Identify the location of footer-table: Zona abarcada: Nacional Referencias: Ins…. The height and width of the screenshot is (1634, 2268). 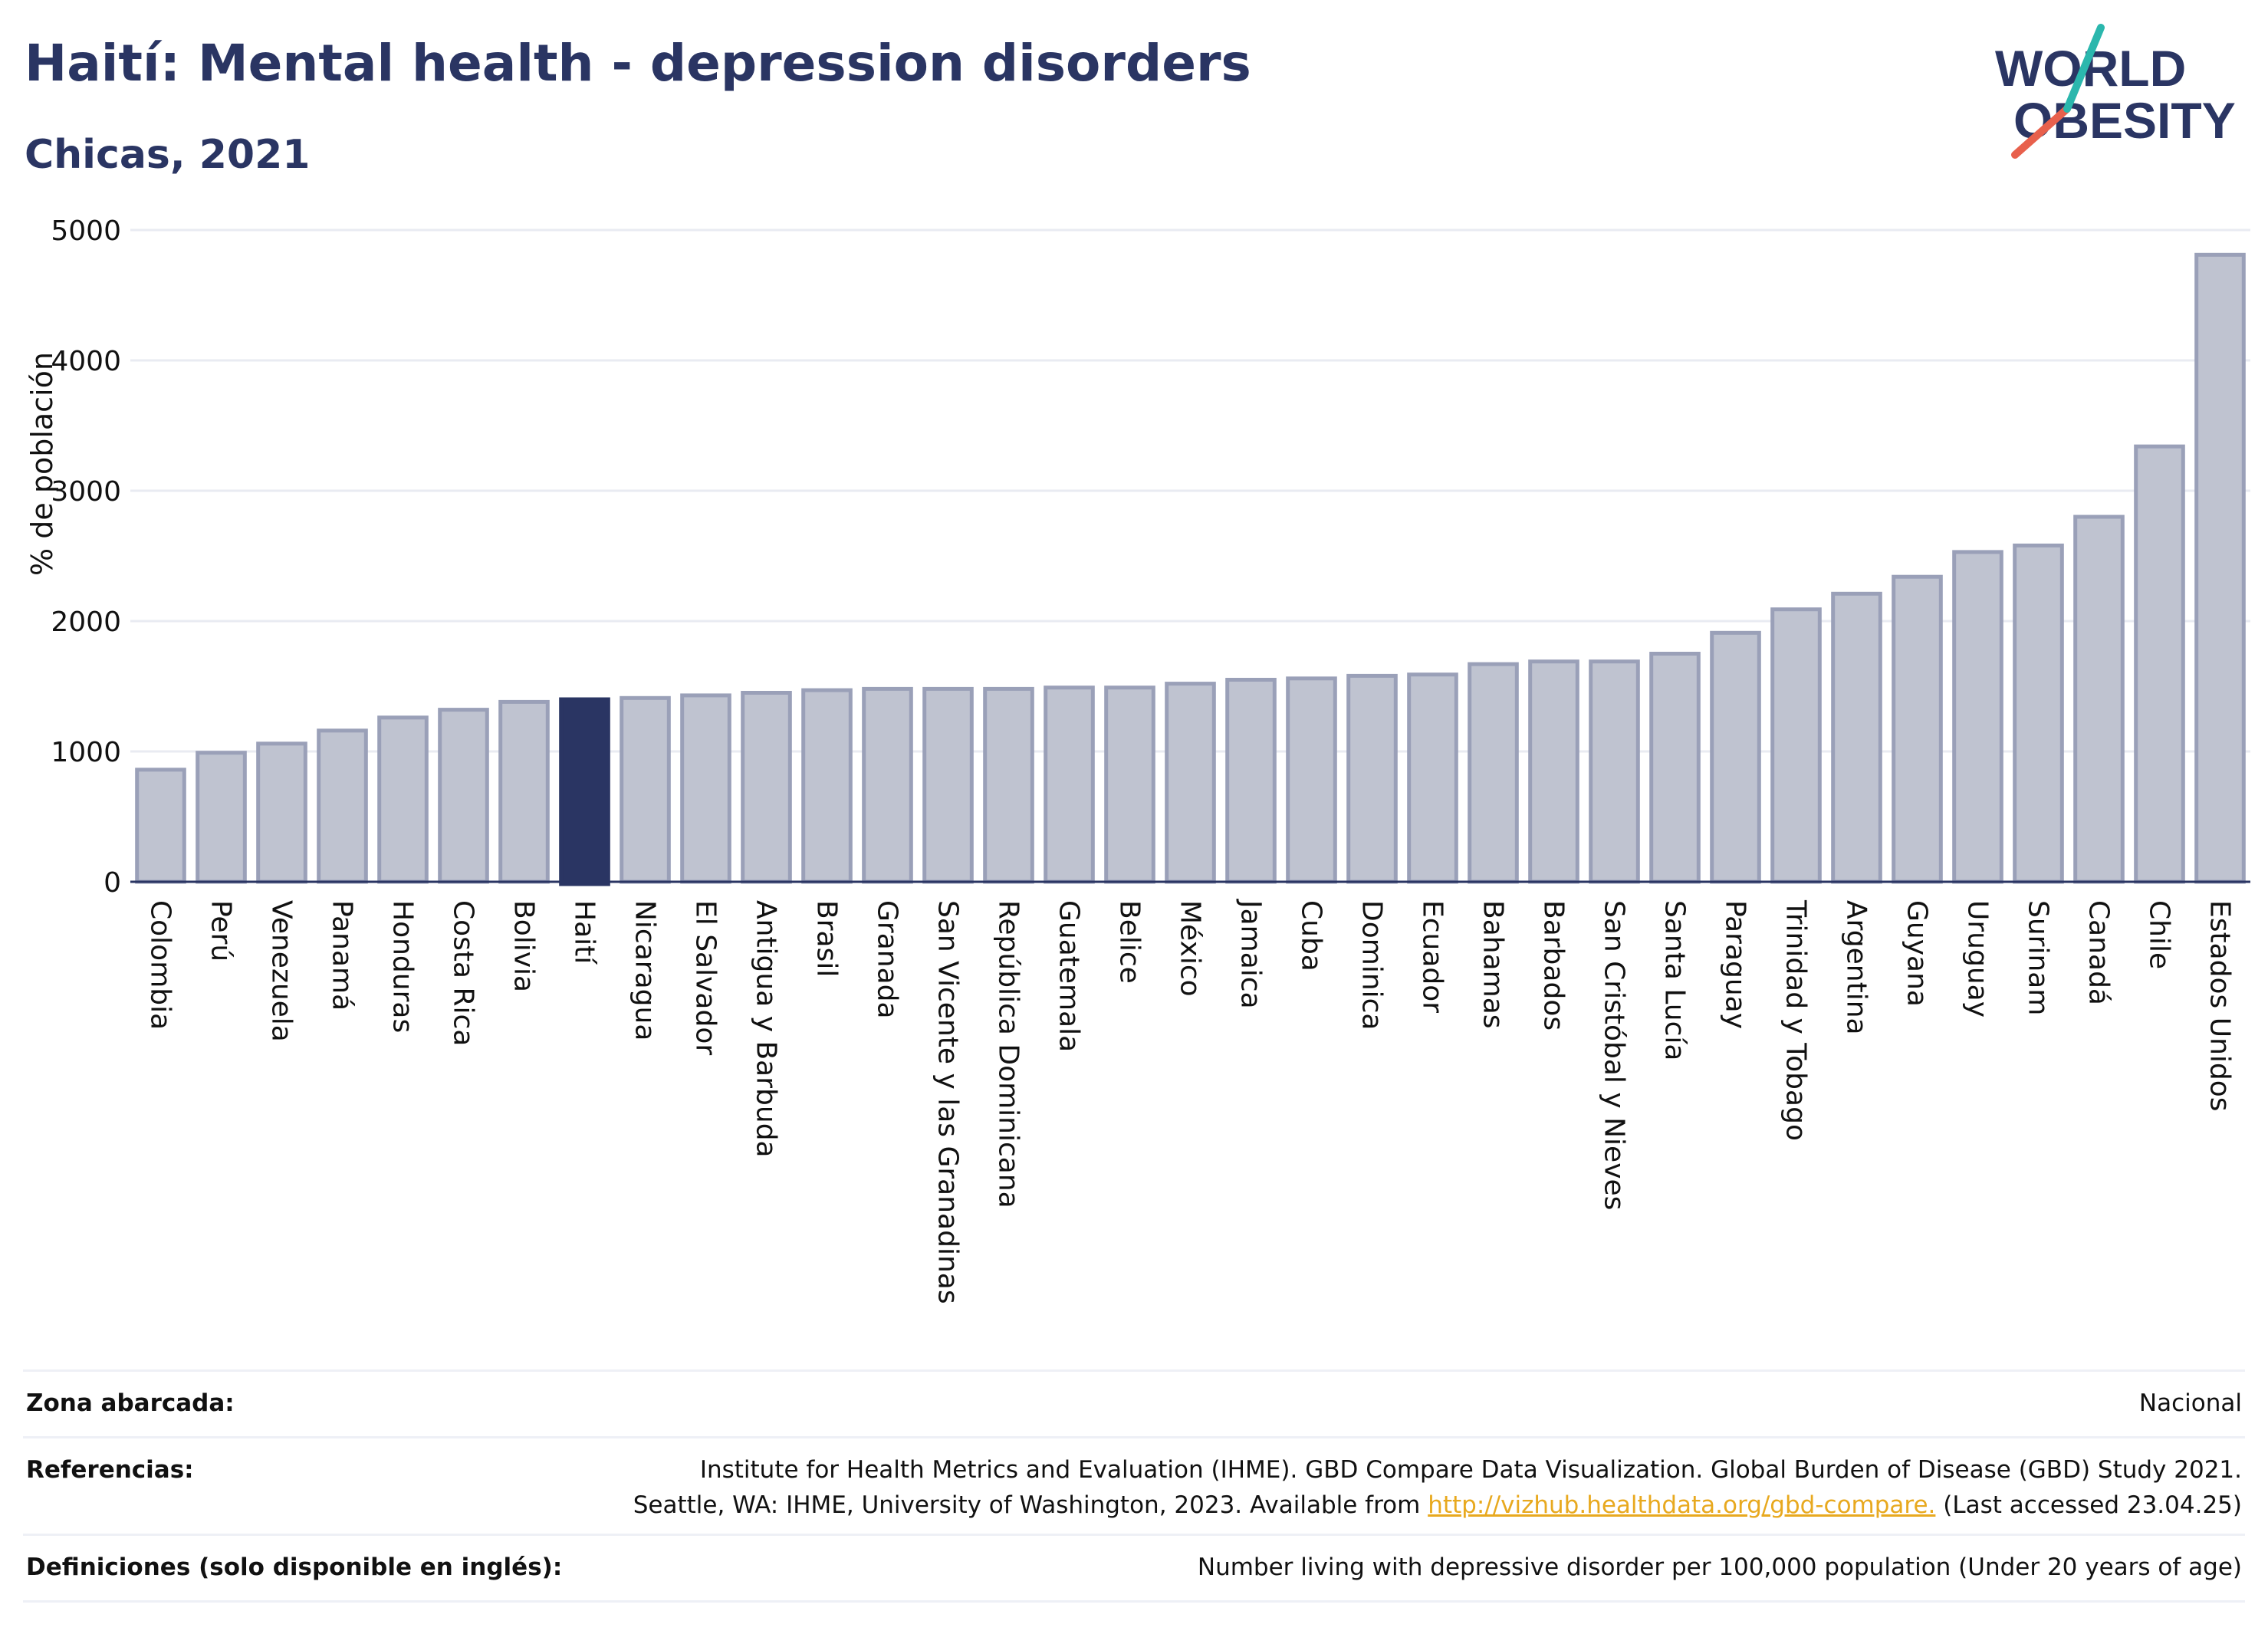
(1134, 1486).